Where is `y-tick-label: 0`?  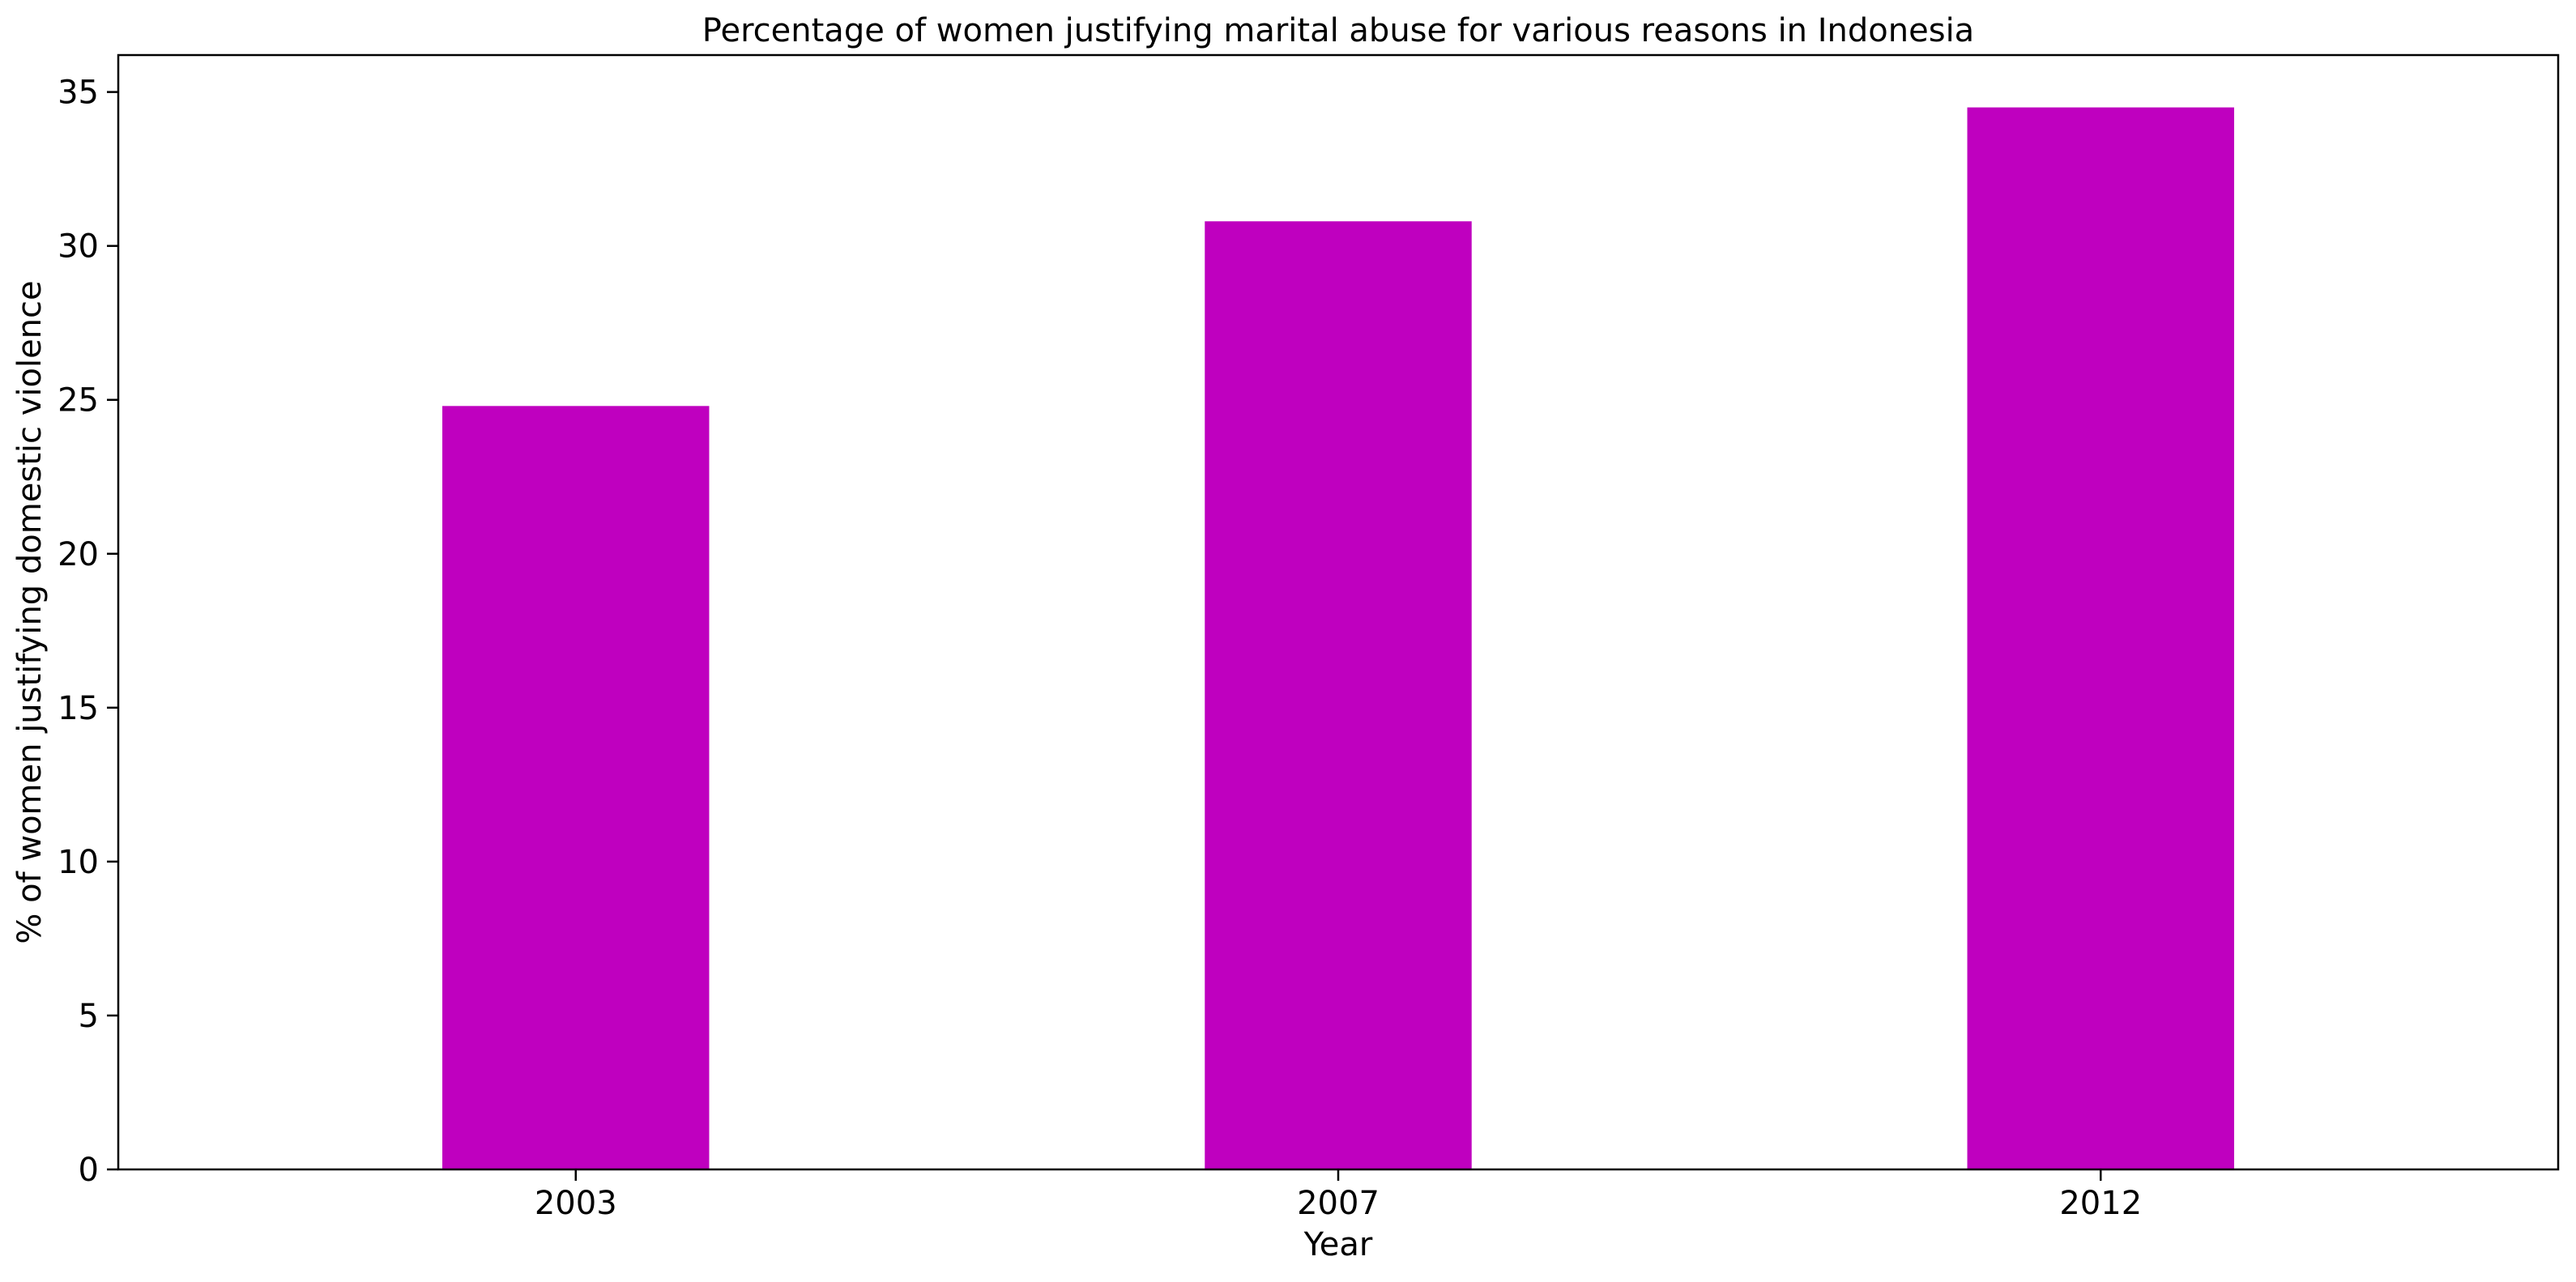
y-tick-label: 0 is located at coordinates (89, 1170).